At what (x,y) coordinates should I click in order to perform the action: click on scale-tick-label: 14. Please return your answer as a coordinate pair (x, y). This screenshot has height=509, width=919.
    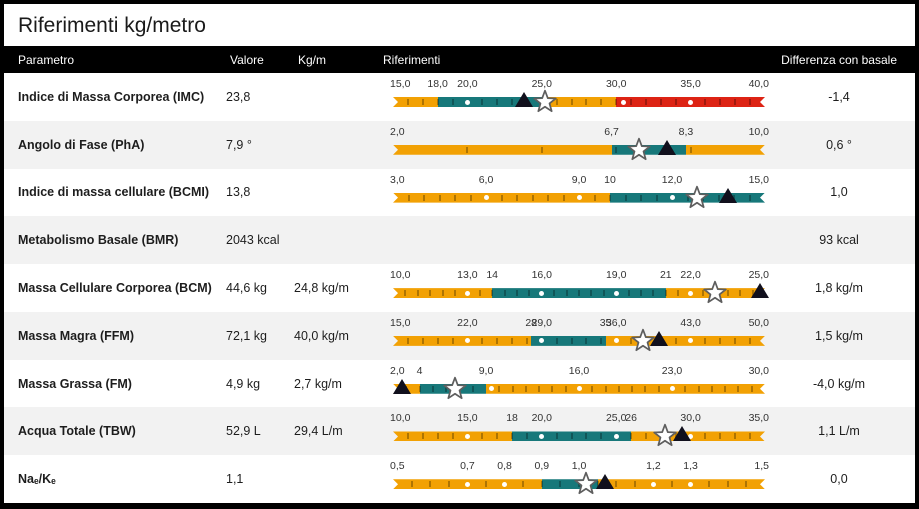
    Looking at the image, I should click on (492, 275).